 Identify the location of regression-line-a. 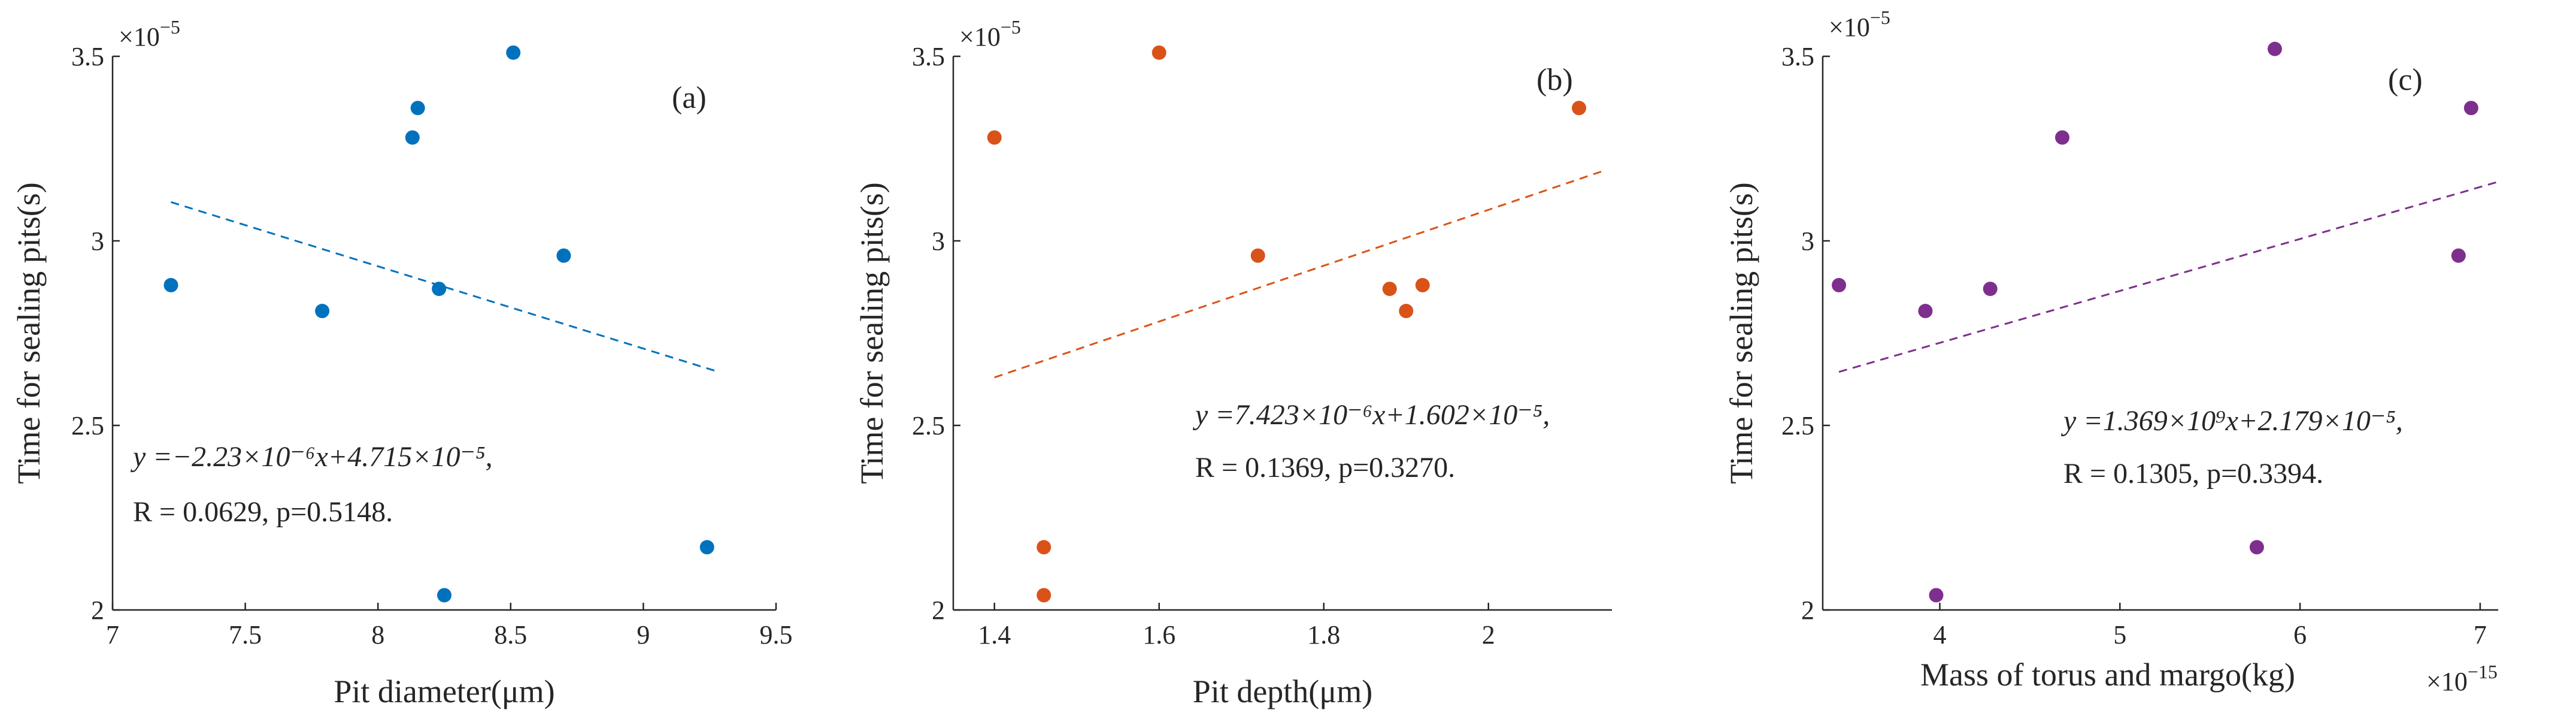
(443, 286).